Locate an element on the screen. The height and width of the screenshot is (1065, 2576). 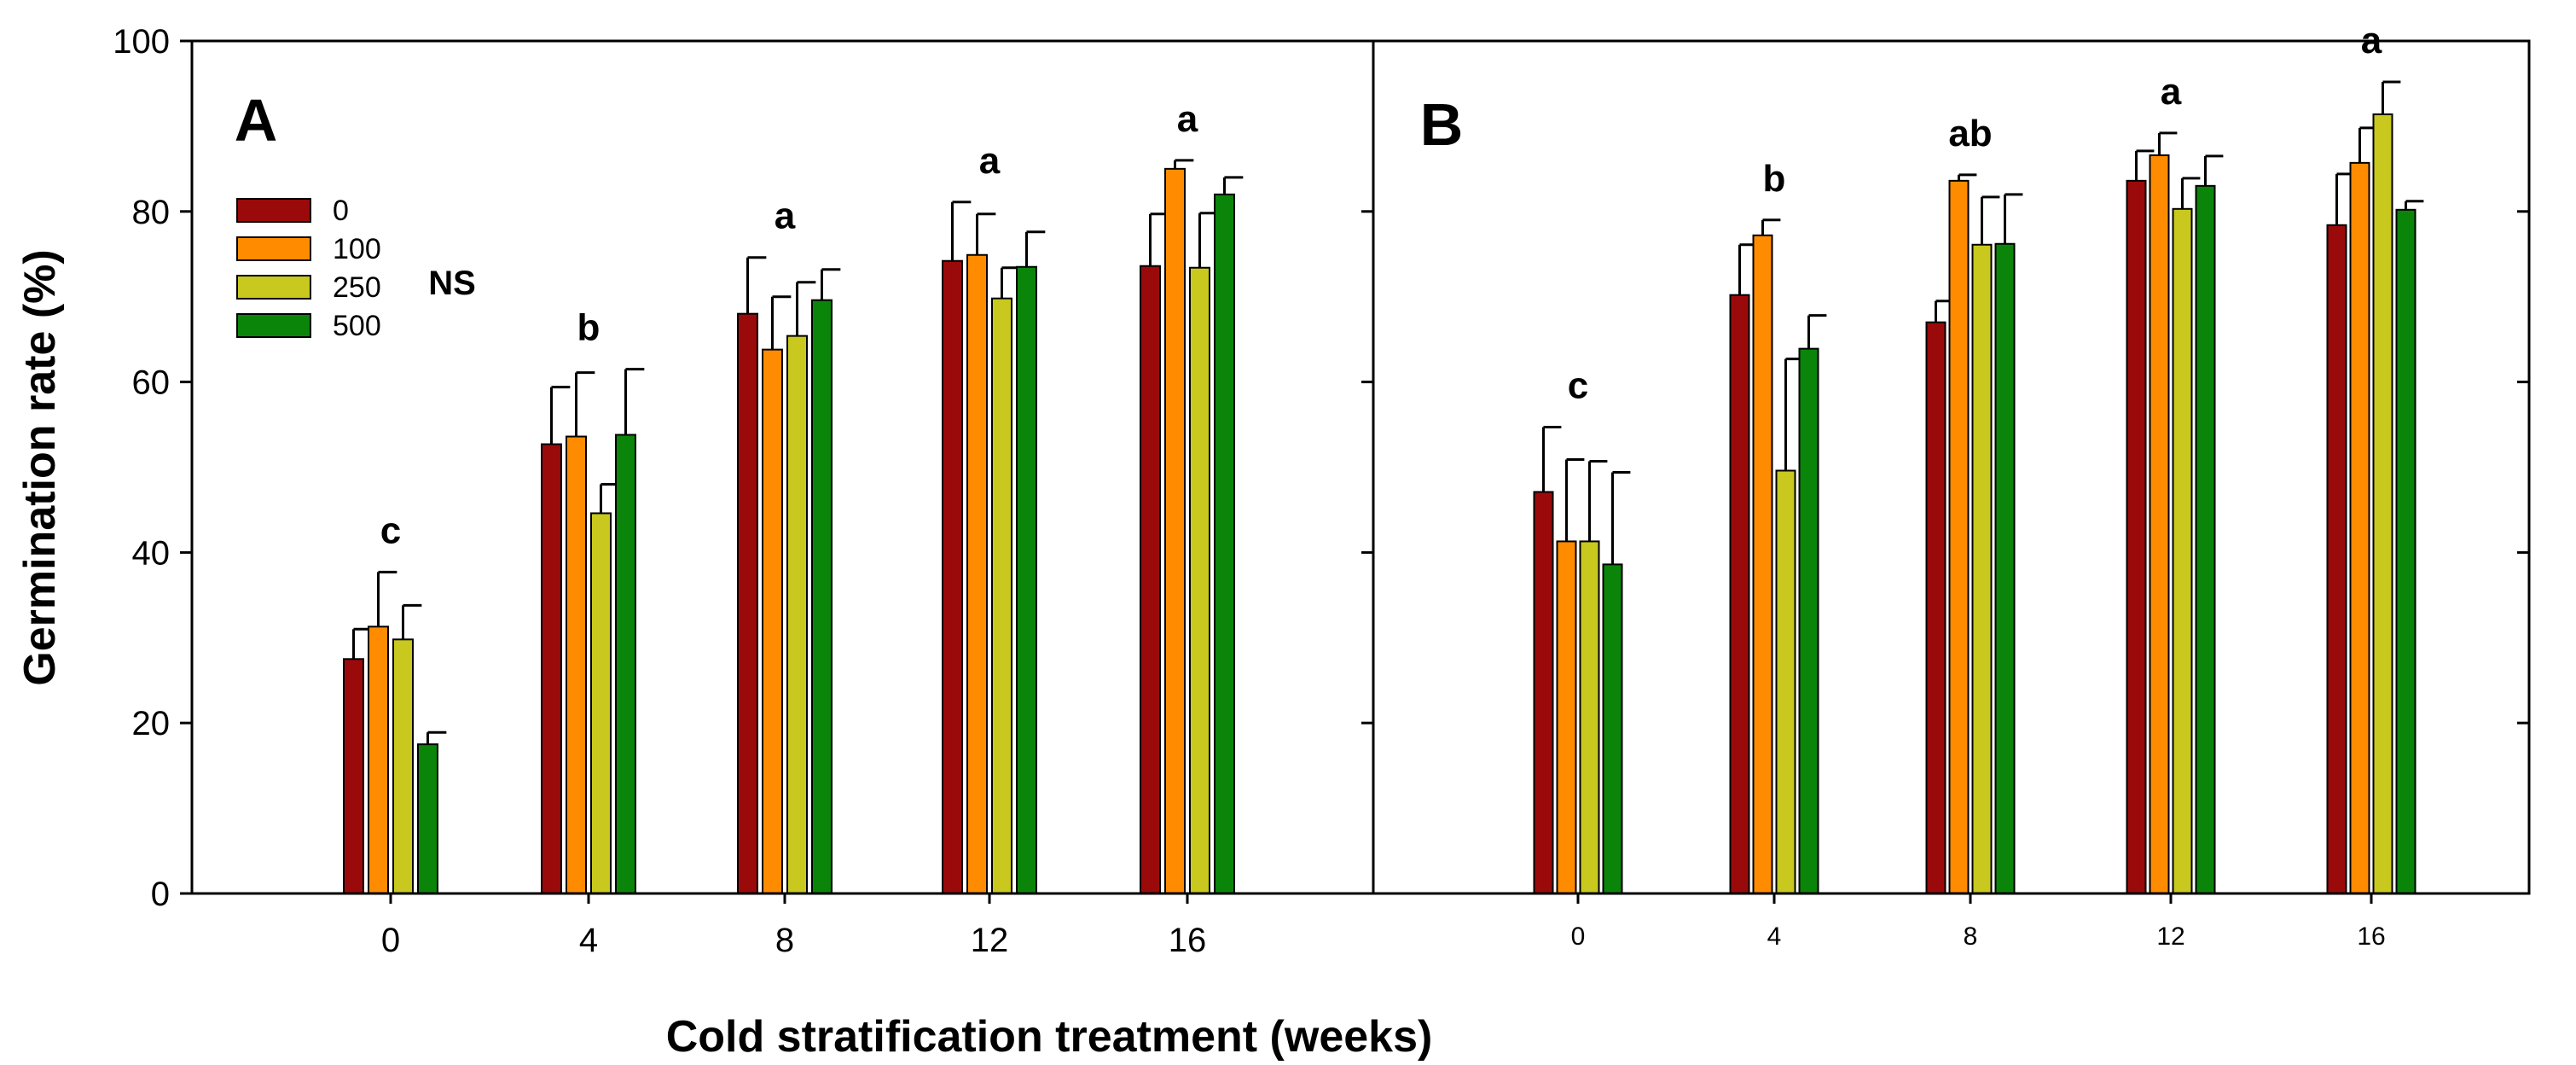
bar-a-week12-s250 is located at coordinates (1001, 595).